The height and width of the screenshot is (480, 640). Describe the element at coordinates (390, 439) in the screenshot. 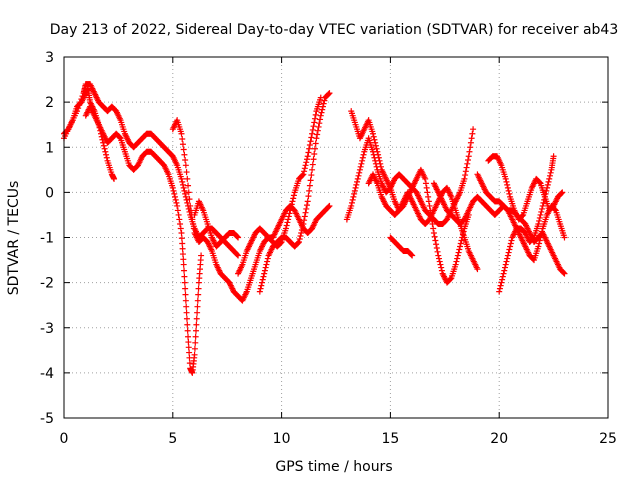

I see `x-tick-label: 15` at that location.